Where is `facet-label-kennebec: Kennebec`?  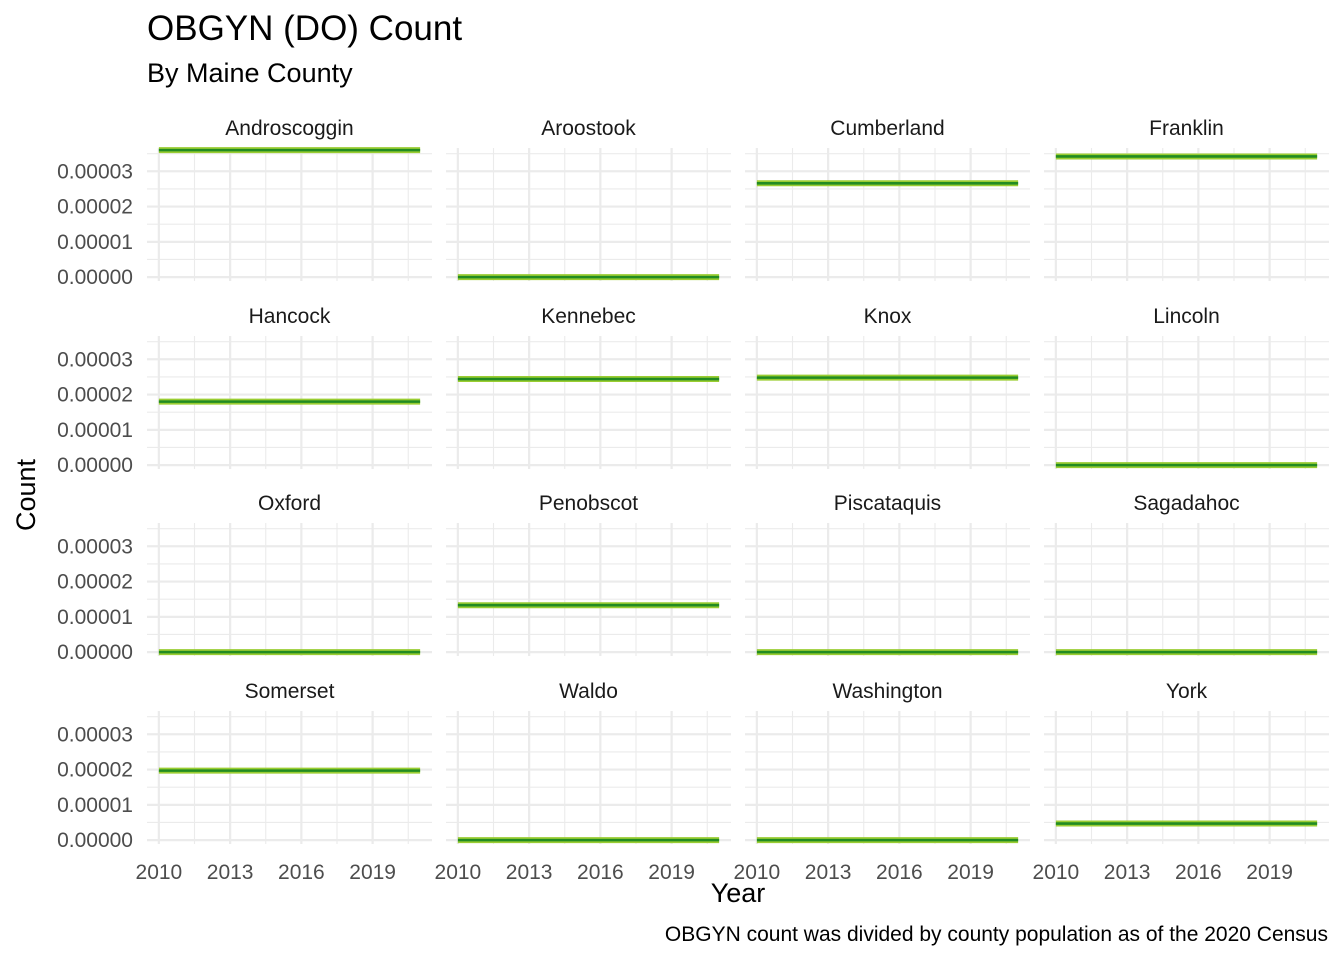 facet-label-kennebec: Kennebec is located at coordinates (588, 316).